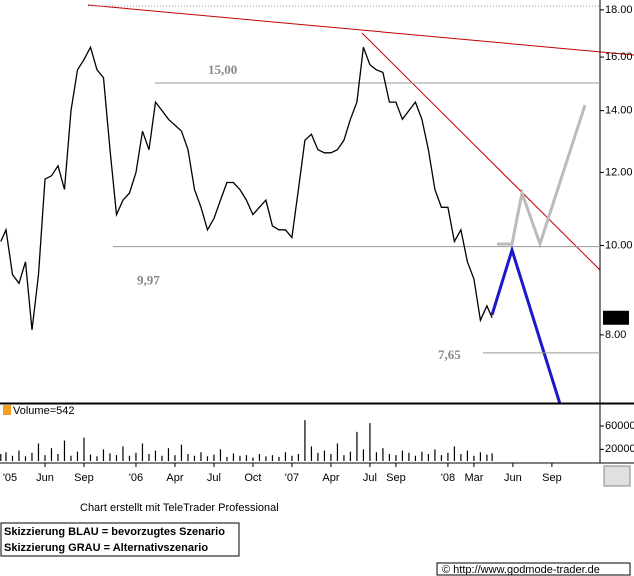 The width and height of the screenshot is (634, 576). What do you see at coordinates (114, 532) in the screenshot?
I see `legend-line: Skizzierung BLAU = bevorzugtes Szenario` at bounding box center [114, 532].